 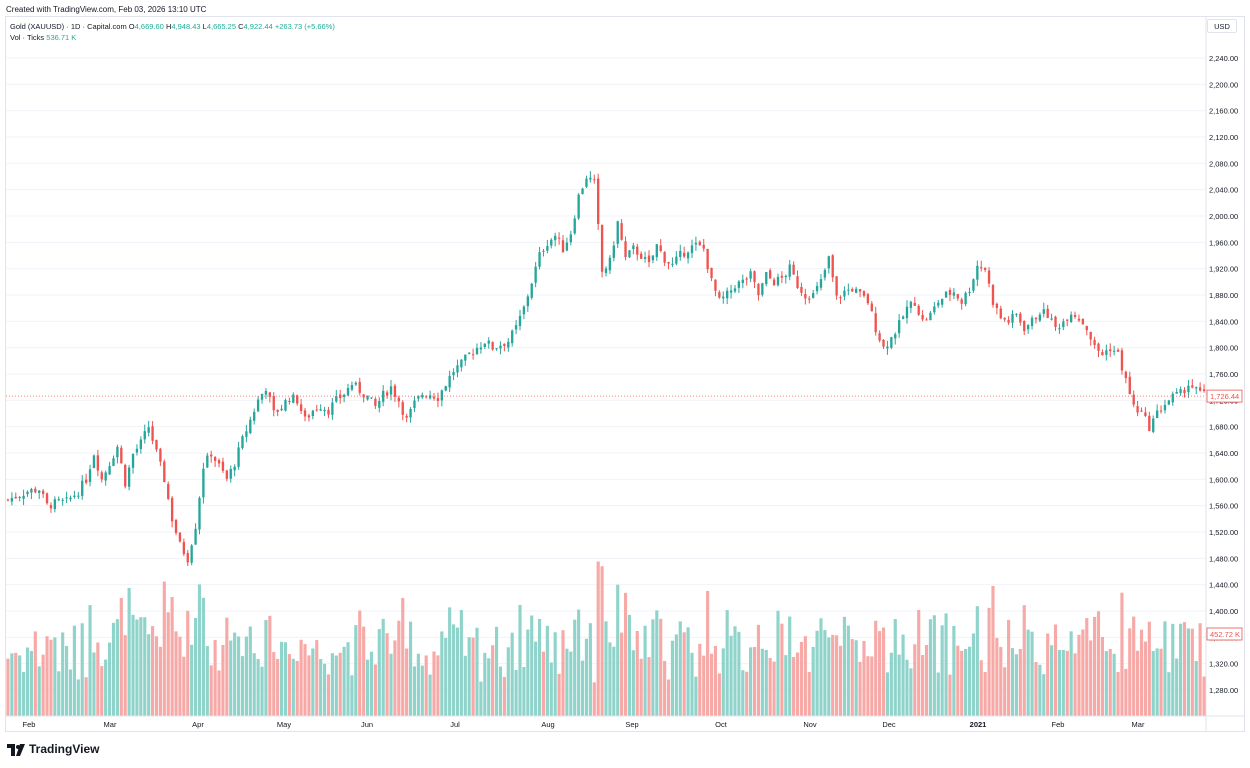 What do you see at coordinates (889, 724) in the screenshot?
I see `time-tick-label: Dec` at bounding box center [889, 724].